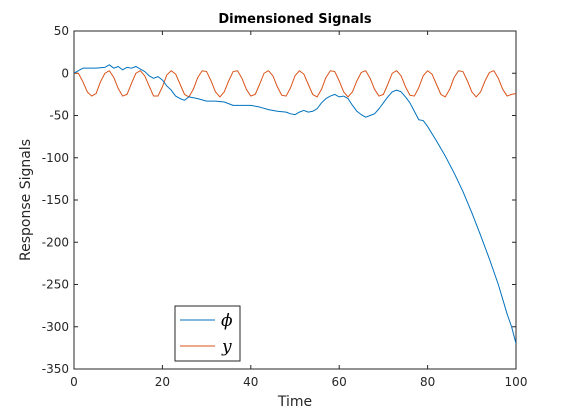 The height and width of the screenshot is (413, 570). I want to click on x-tick-label: 100, so click(516, 382).